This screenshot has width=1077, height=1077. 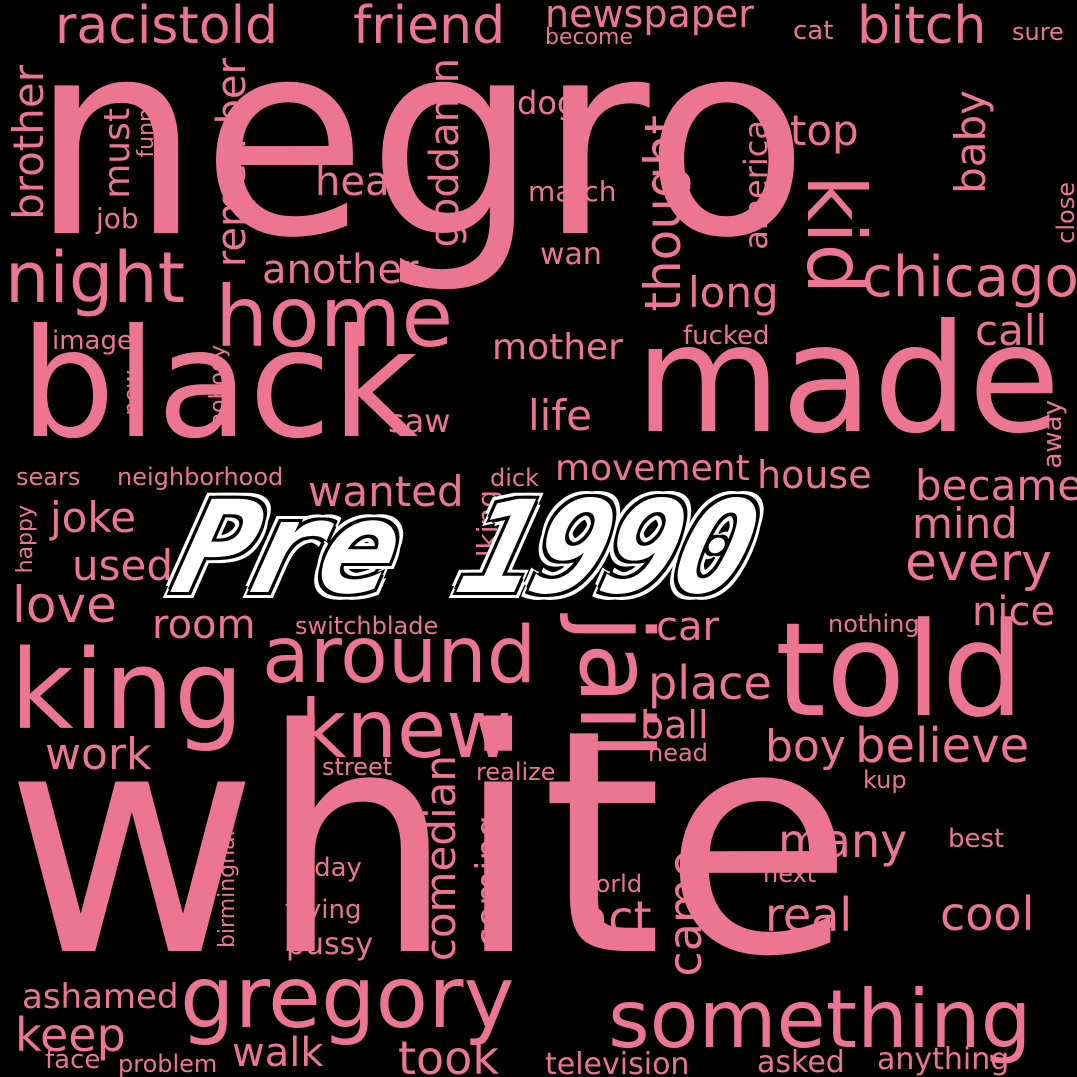 I want to click on word-kup: kup, so click(x=885, y=780).